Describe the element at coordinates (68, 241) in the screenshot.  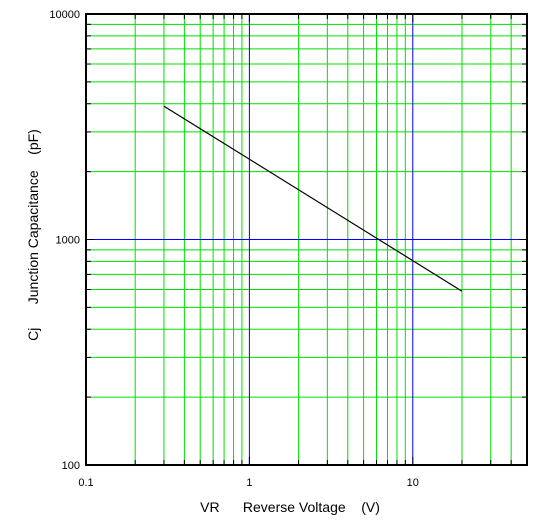
I see `y-tick-label: 1000` at that location.